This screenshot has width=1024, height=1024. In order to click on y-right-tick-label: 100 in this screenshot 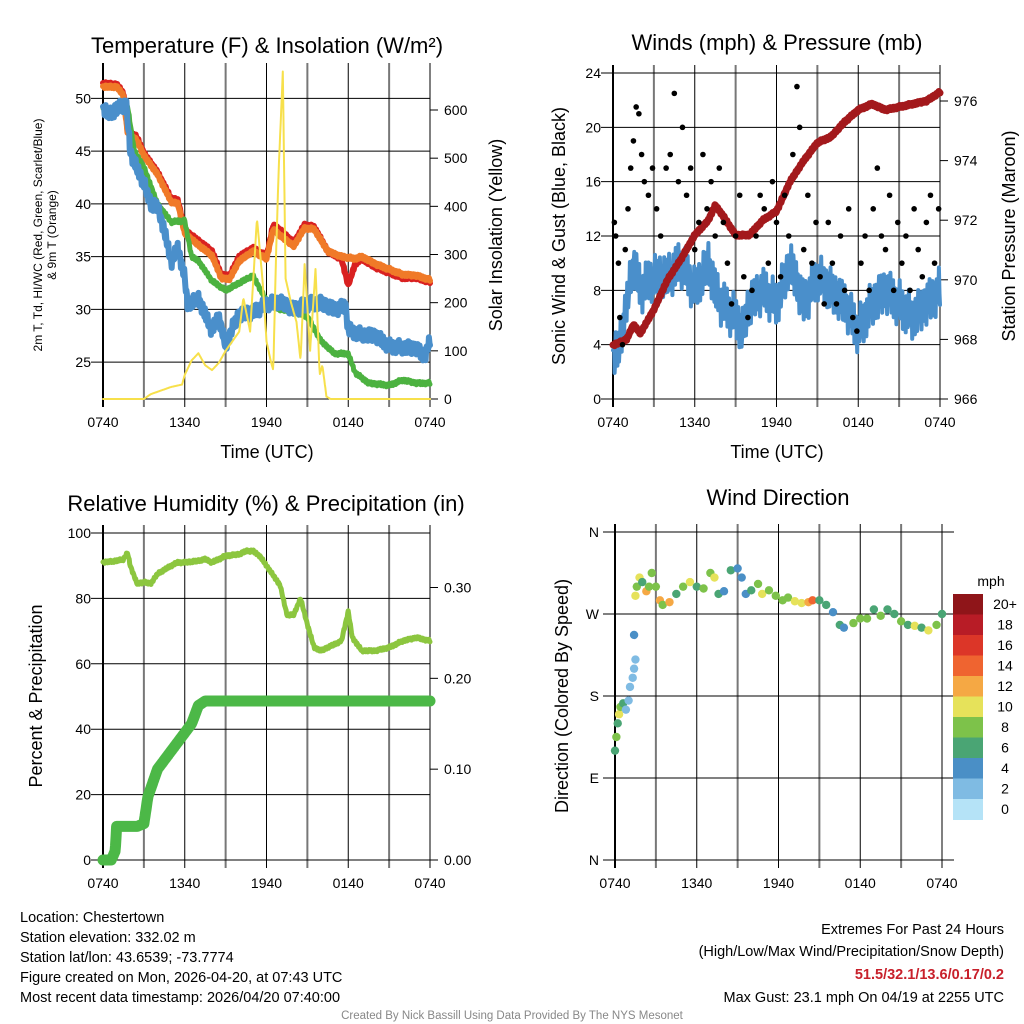, I will do `click(456, 351)`.